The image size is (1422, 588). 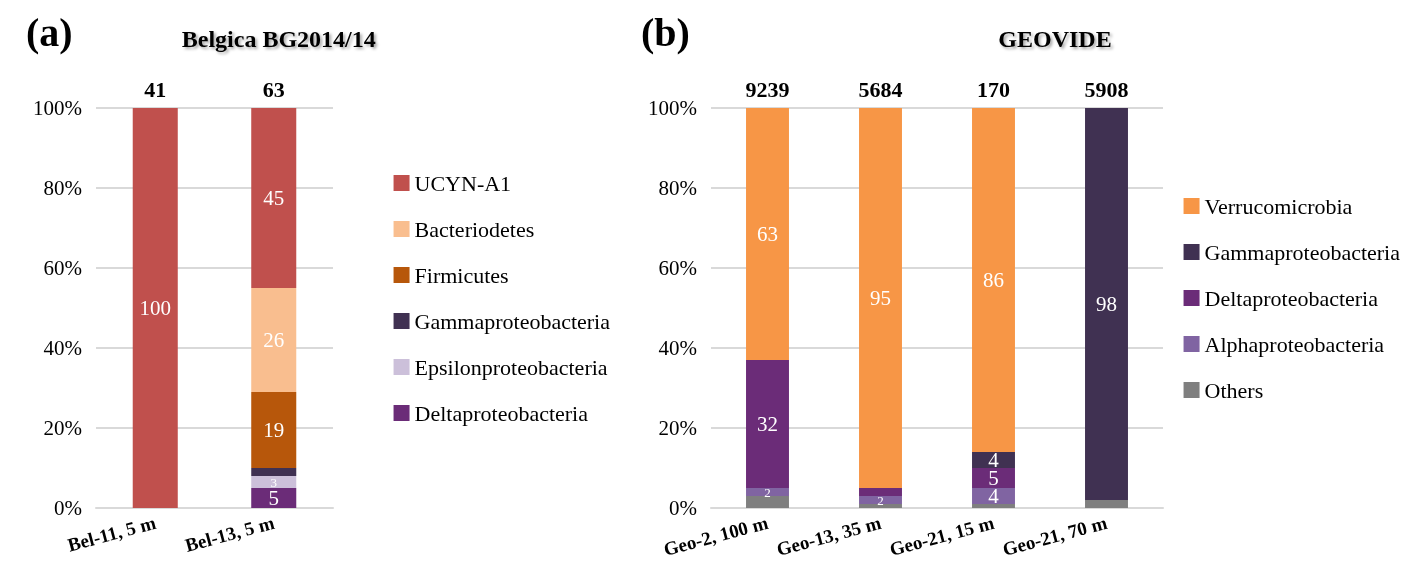 I want to click on data-label: 45, so click(x=274, y=198).